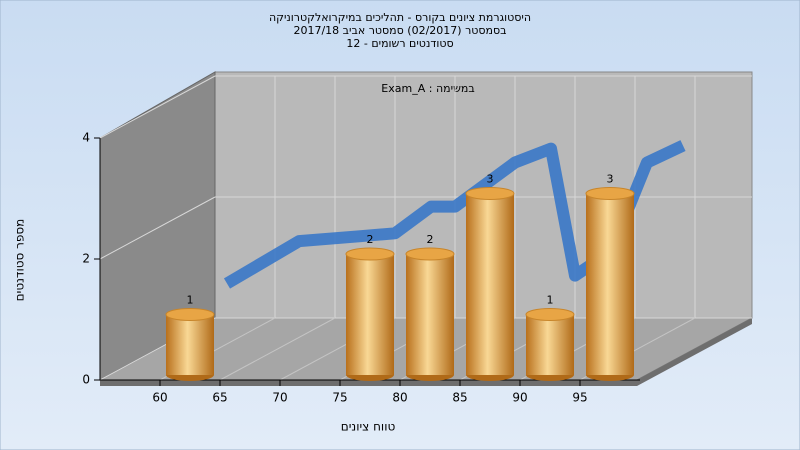 The image size is (800, 450). What do you see at coordinates (86, 259) in the screenshot?
I see `y-tick-label: 2` at bounding box center [86, 259].